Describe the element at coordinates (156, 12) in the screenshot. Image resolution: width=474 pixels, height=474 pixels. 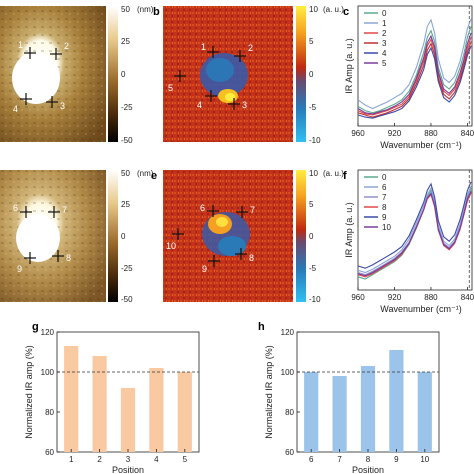
I see `panel-label-b: b` at that location.